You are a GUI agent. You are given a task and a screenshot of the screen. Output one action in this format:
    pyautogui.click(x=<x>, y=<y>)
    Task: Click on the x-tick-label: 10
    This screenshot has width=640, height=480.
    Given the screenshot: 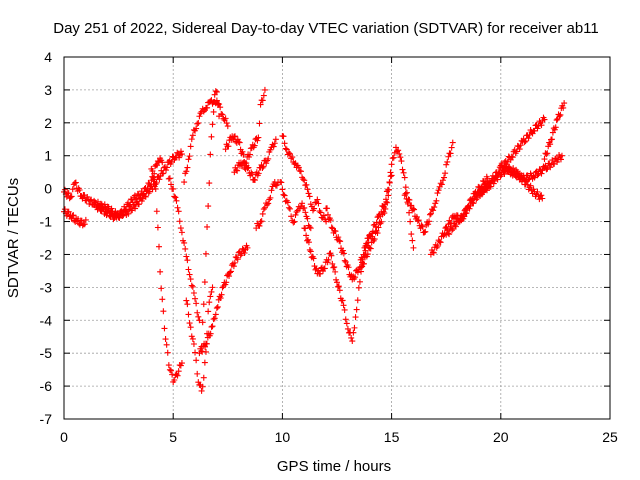 What is the action you would take?
    pyautogui.click(x=283, y=437)
    